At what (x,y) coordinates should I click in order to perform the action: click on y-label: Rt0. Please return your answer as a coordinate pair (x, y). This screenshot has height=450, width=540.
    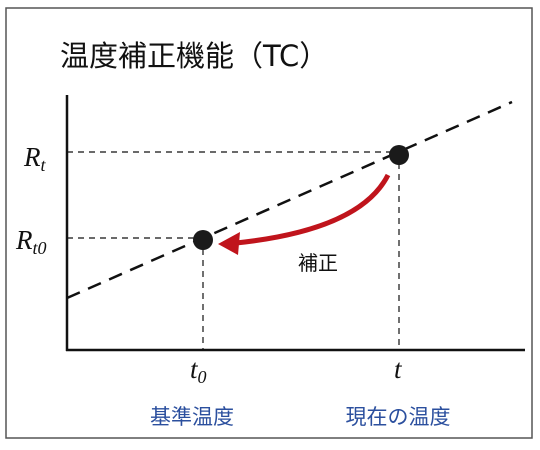
    Looking at the image, I should click on (31, 241).